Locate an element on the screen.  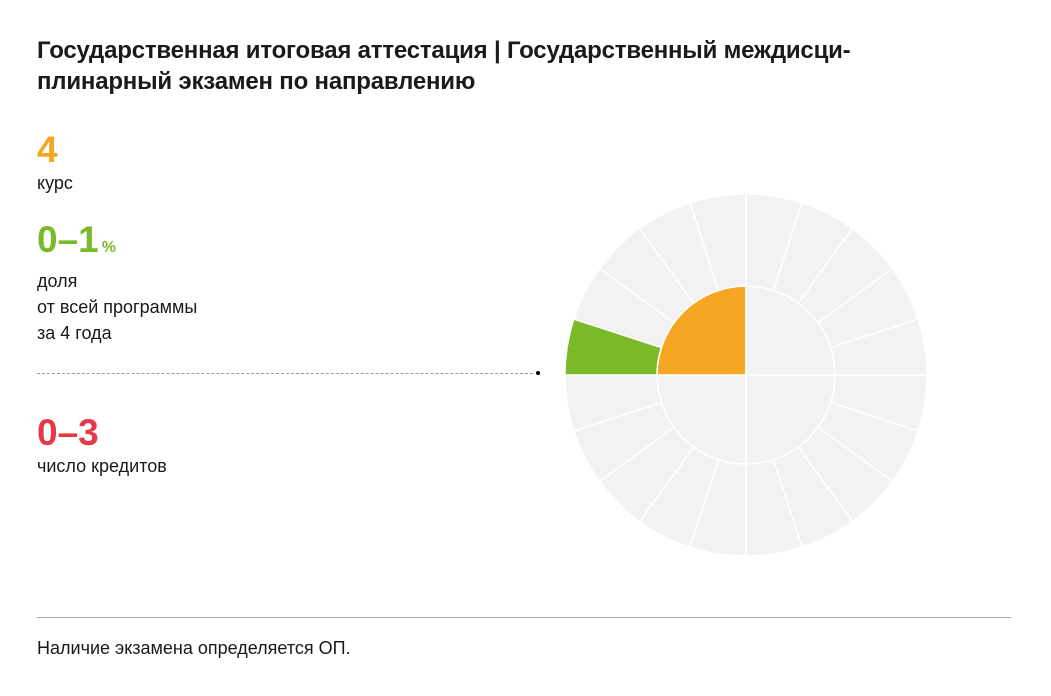
inner-ring is located at coordinates (746, 375).